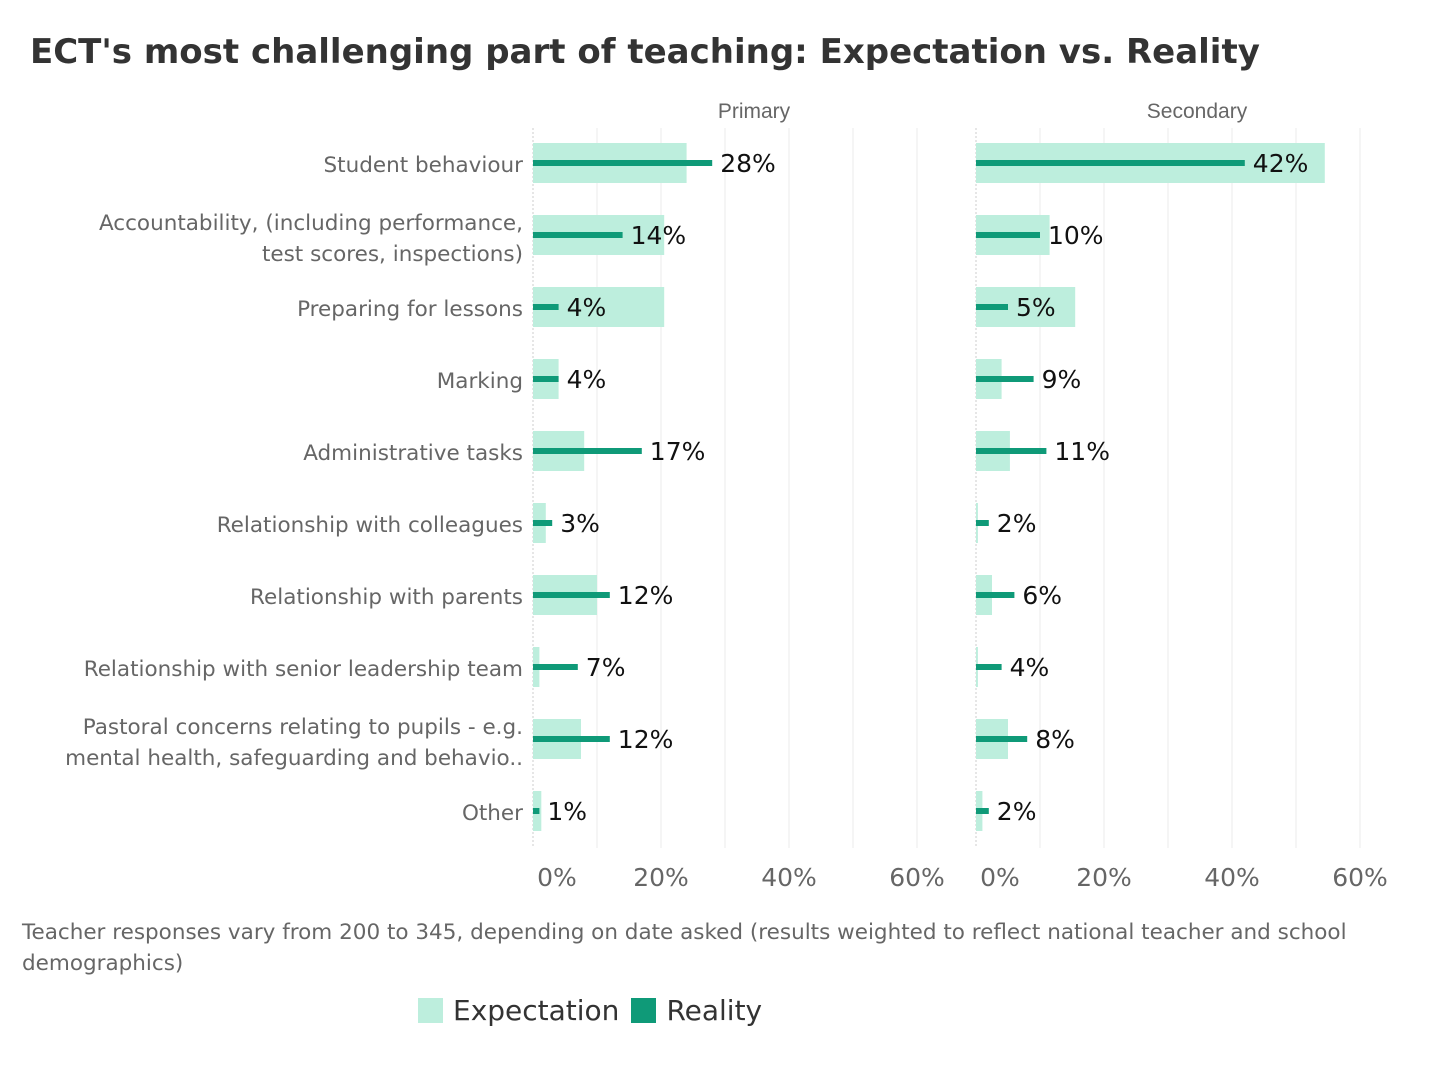  Describe the element at coordinates (1036, 307) in the screenshot. I see `data-label: 5%` at that location.